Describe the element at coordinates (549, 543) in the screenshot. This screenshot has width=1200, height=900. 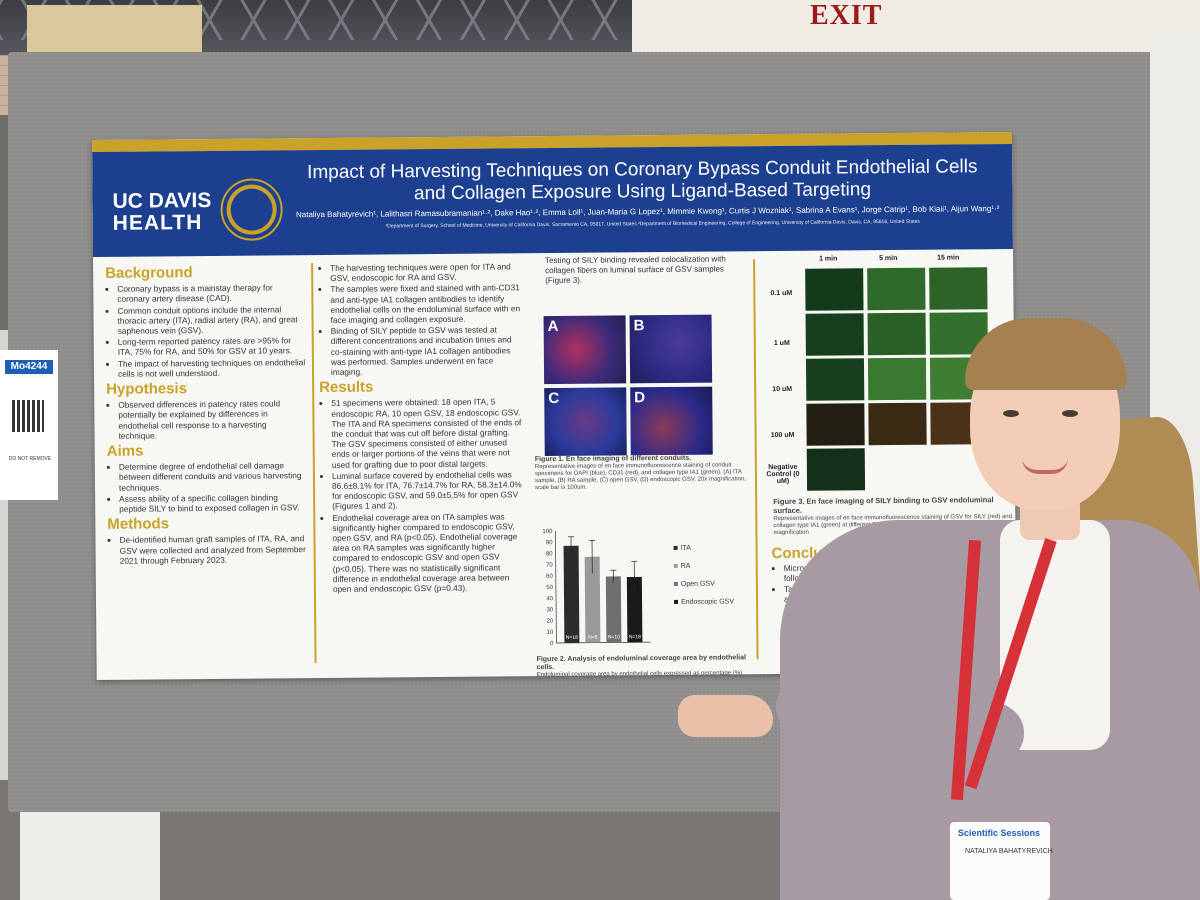
I see `chart-y-tick-label: 90` at that location.